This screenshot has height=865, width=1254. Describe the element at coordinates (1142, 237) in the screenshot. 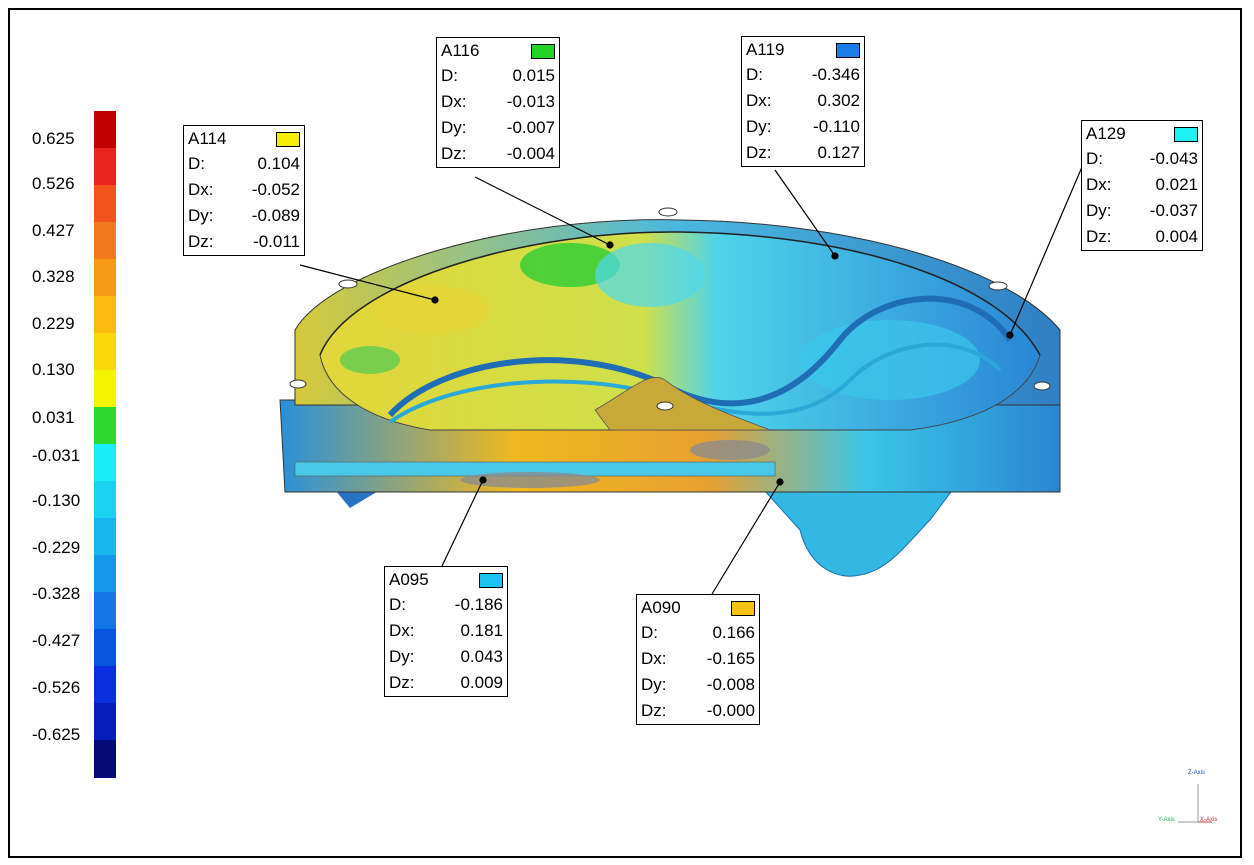

I see `callout-row-dz: Dz: 0.004` at that location.